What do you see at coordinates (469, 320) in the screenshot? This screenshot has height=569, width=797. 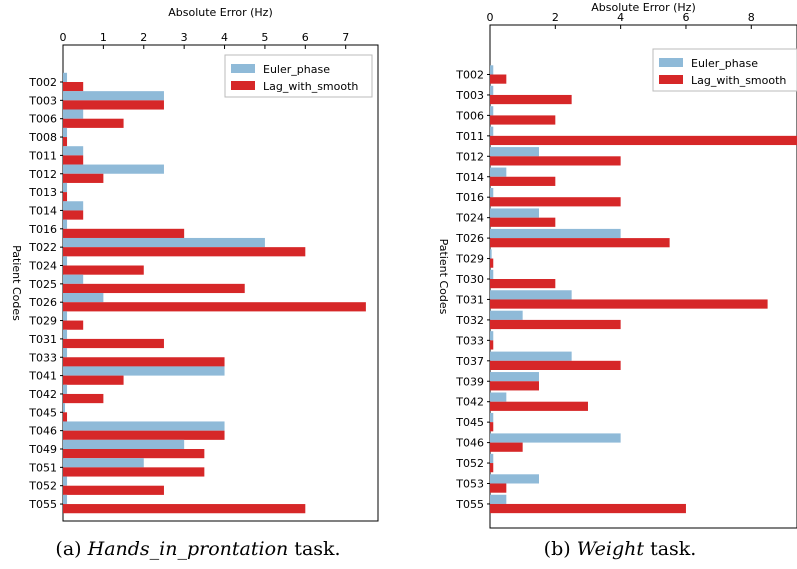 I see `y-tick-label: T032` at bounding box center [469, 320].